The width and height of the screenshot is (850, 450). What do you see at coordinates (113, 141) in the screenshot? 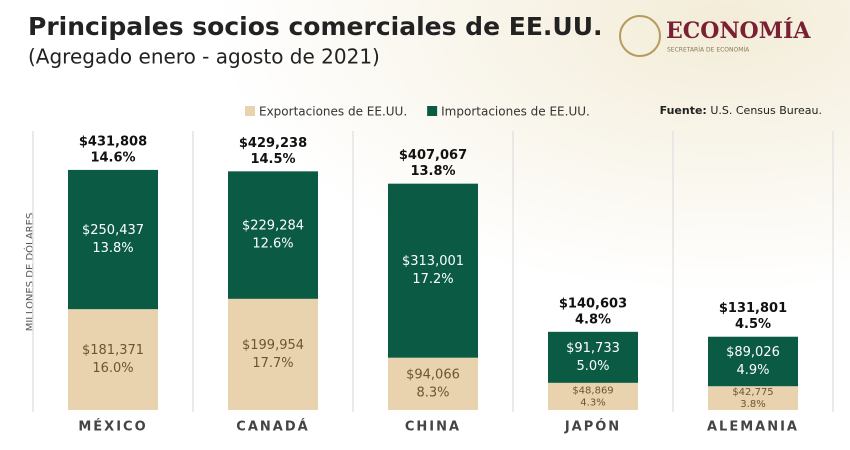
I see `total-label: $431,808` at bounding box center [113, 141].